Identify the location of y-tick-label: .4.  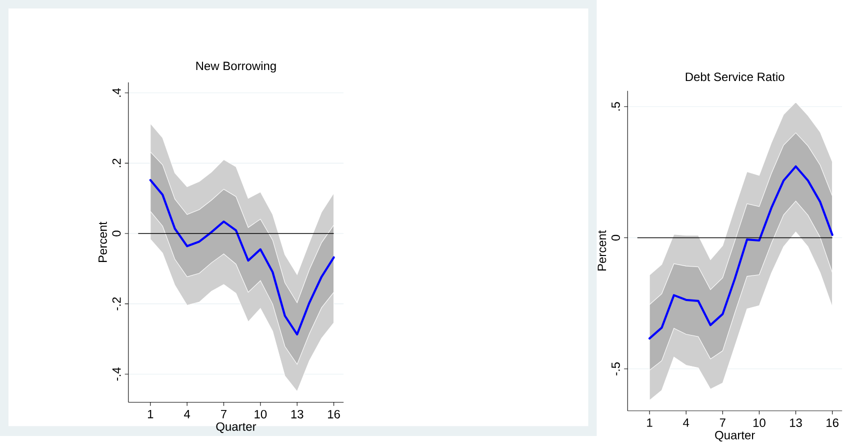
(116, 93).